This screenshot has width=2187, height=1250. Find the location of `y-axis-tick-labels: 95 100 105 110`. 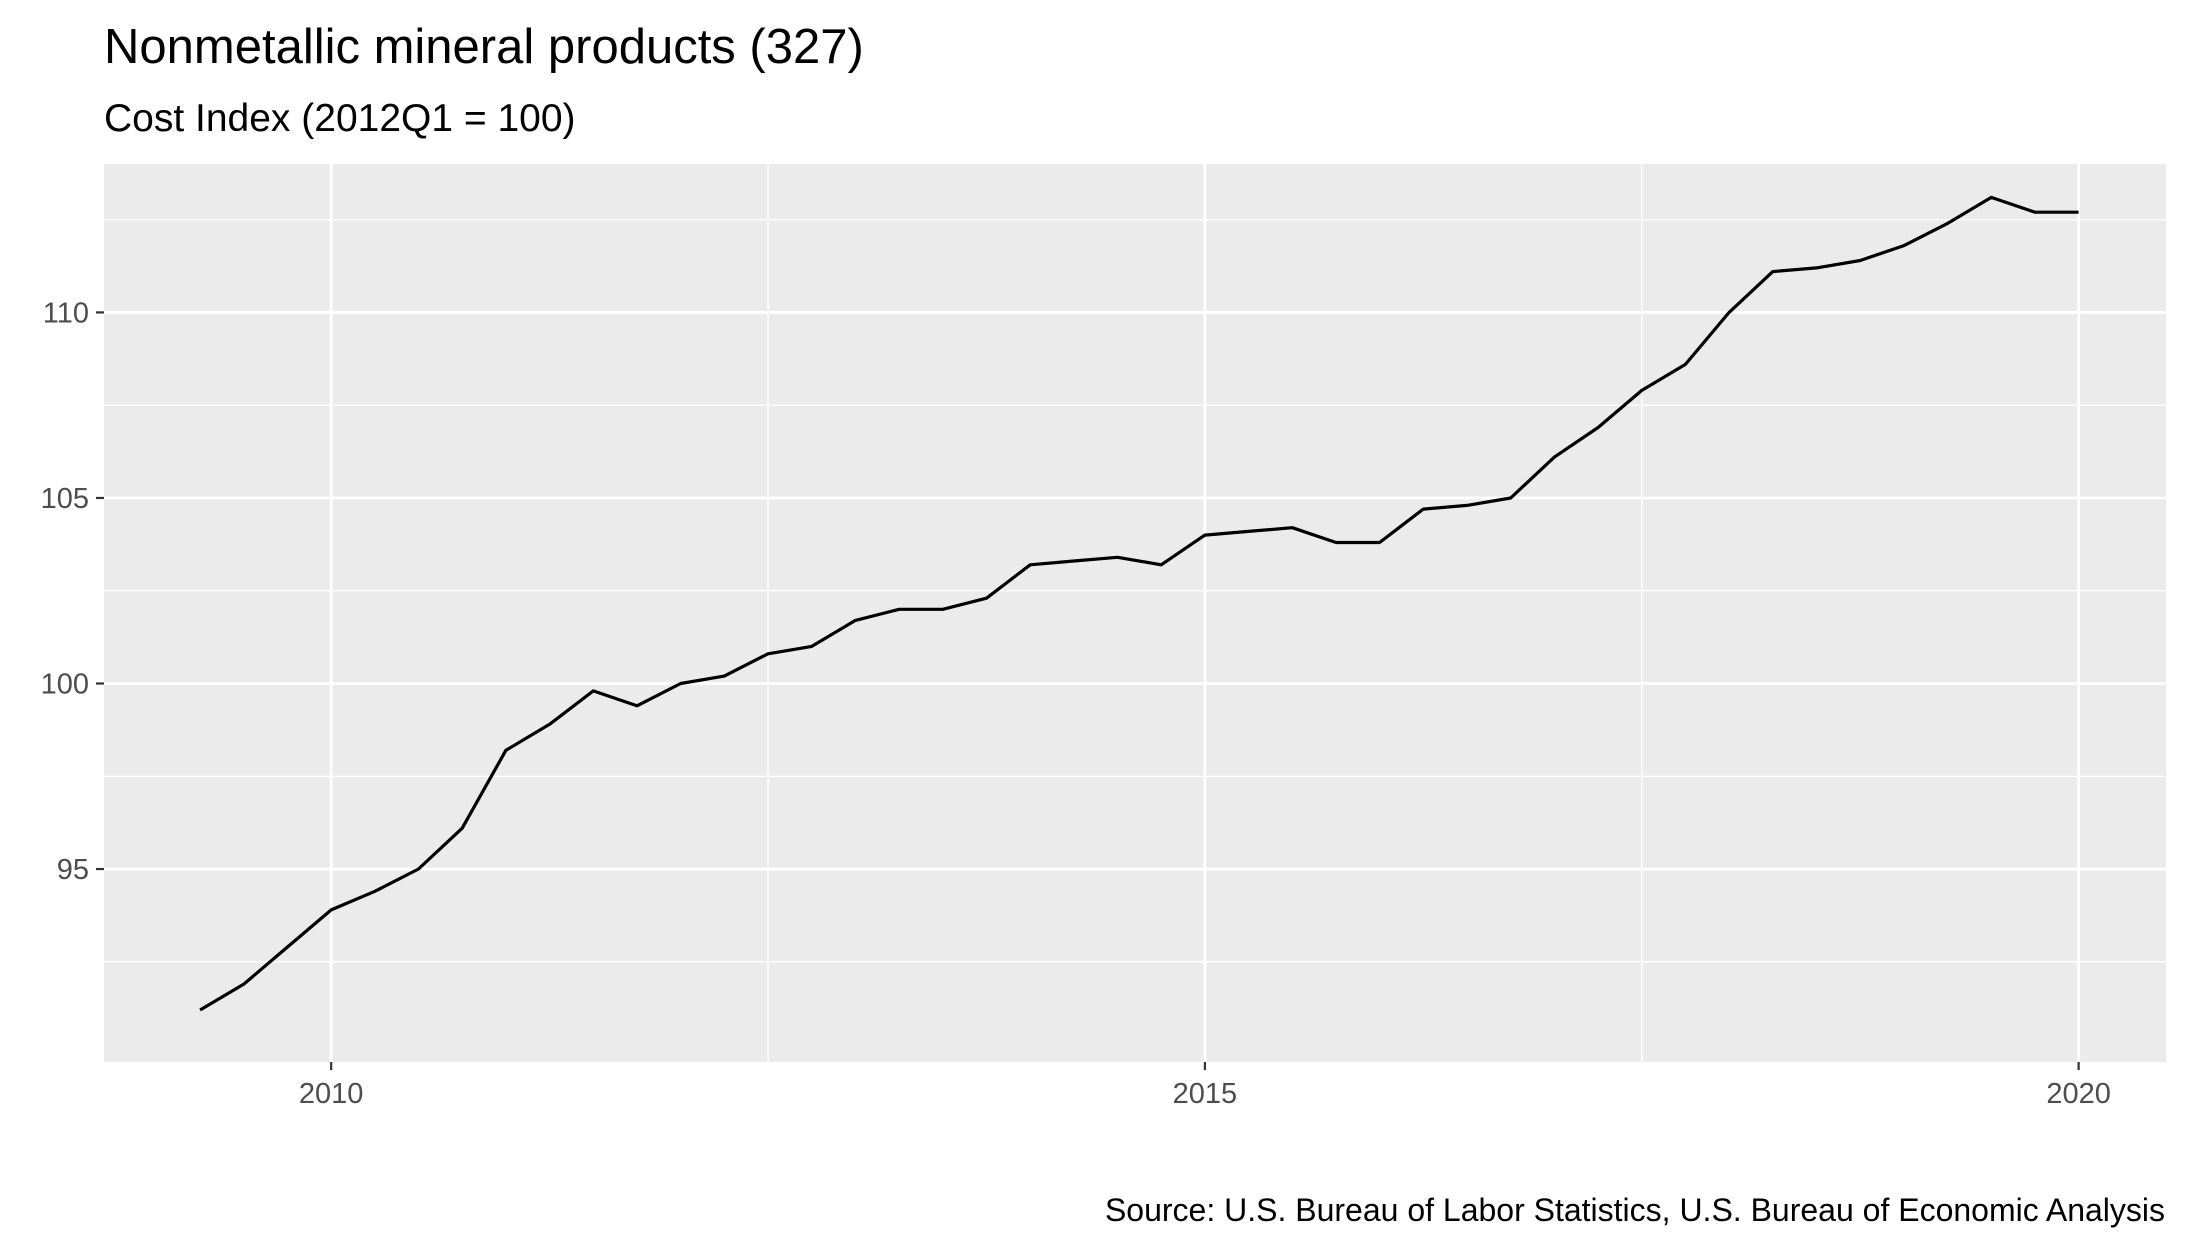

y-axis-tick-labels: 95 100 105 110 is located at coordinates (65, 591).